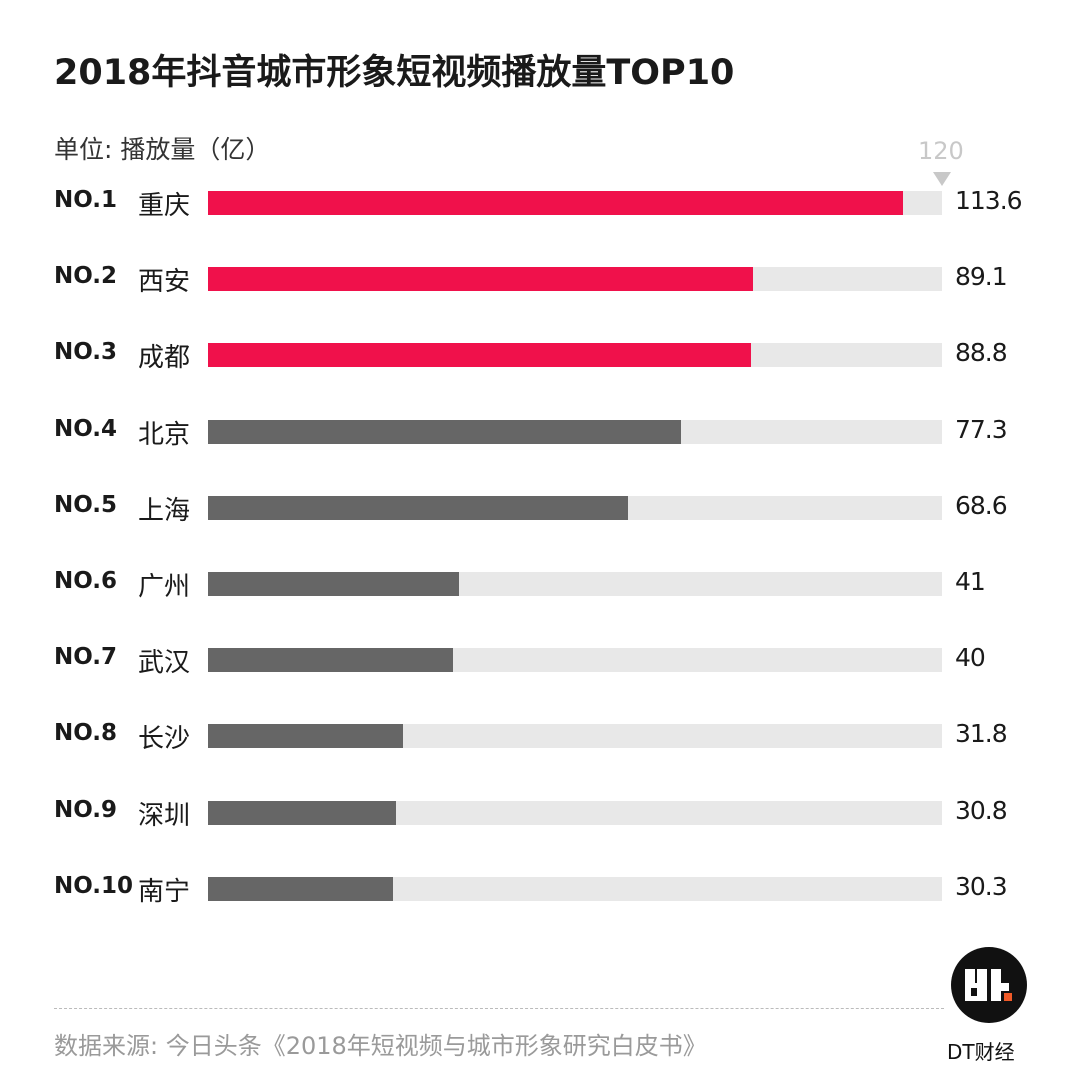 The width and height of the screenshot is (1080, 1083). I want to click on category-label: 武汉, so click(164, 663).